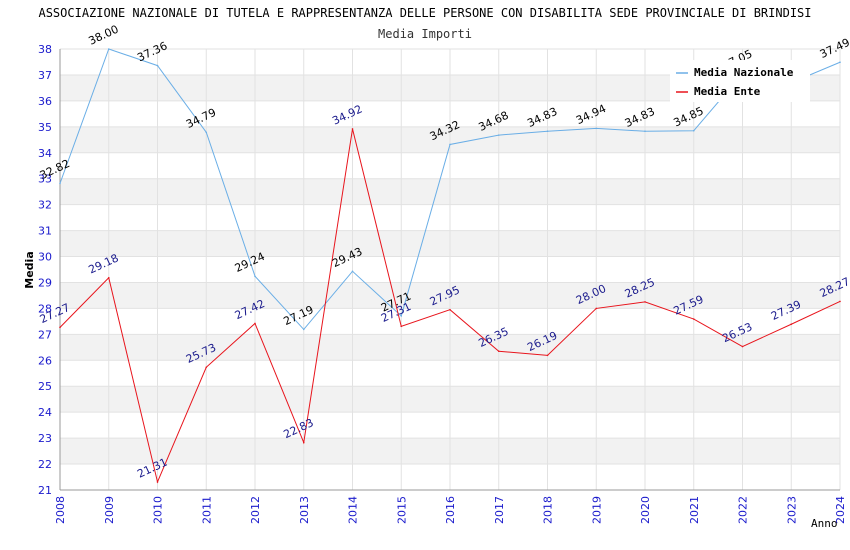 The height and width of the screenshot is (550, 850). Describe the element at coordinates (694, 510) in the screenshot. I see `x-tick-label: 2021` at that location.